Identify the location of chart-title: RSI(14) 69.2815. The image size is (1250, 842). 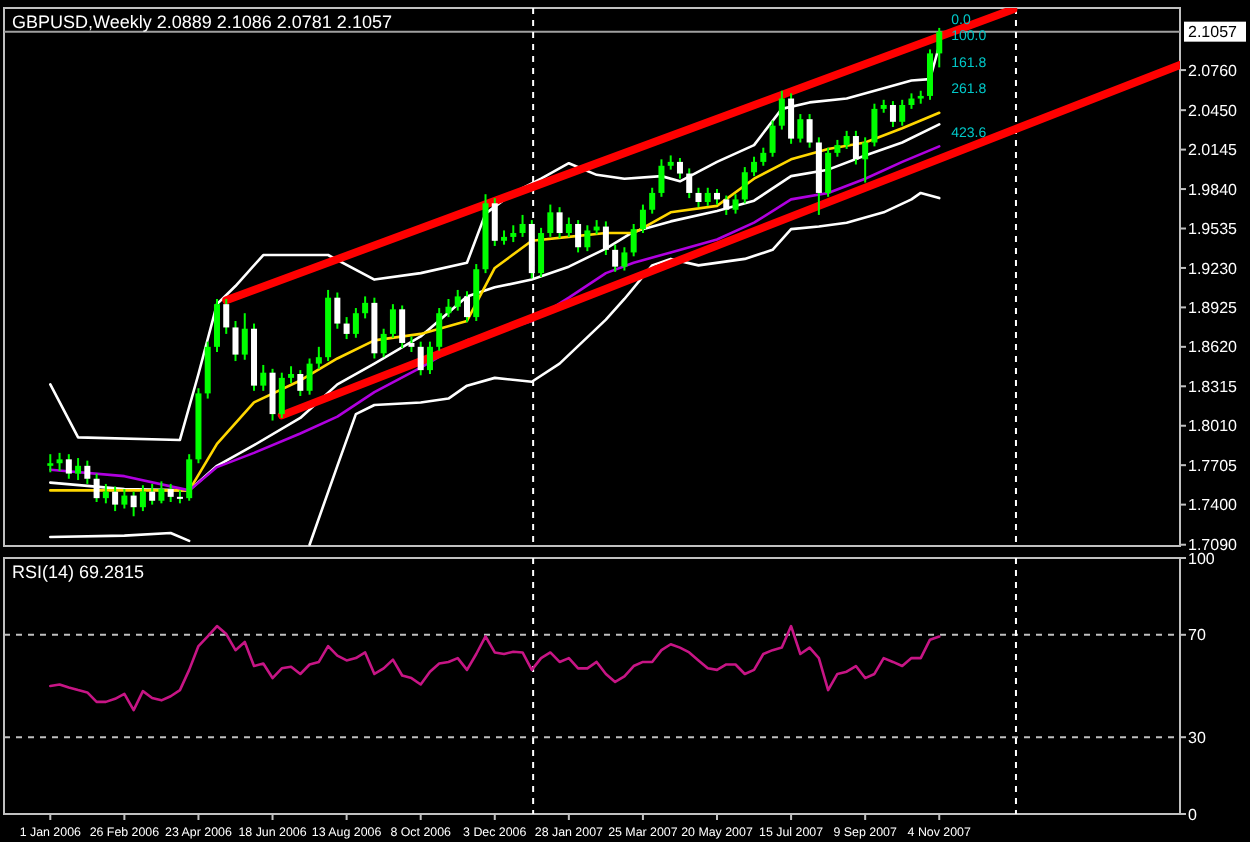
(78, 572).